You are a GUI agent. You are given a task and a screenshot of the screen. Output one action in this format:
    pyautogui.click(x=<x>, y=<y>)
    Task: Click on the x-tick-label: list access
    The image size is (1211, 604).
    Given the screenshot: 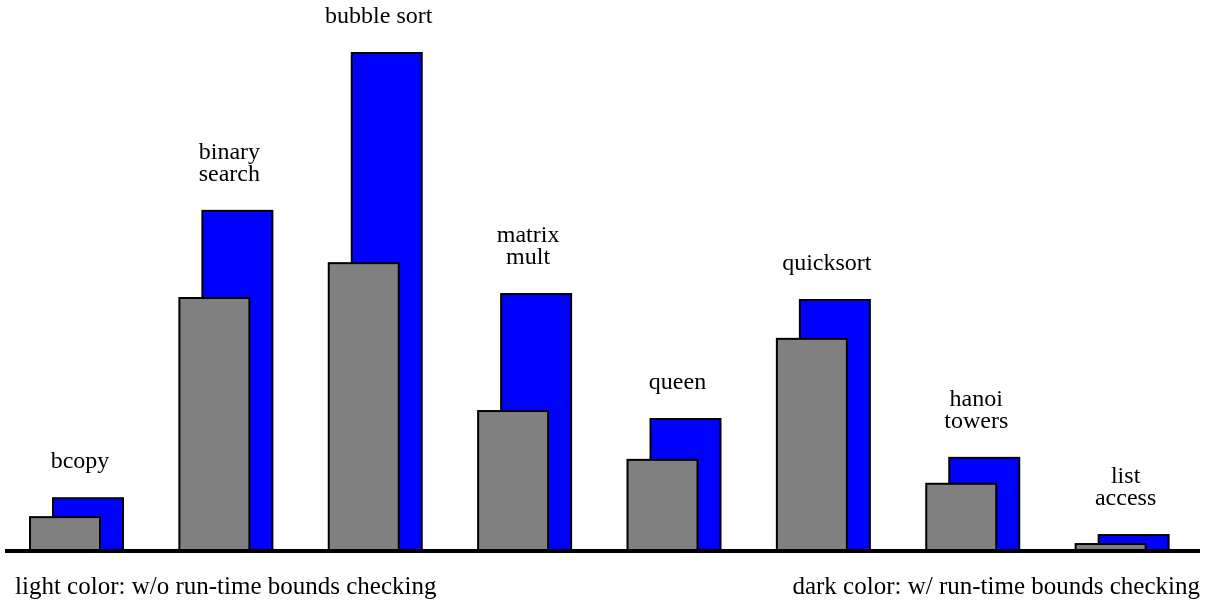 What is the action you would take?
    pyautogui.click(x=1125, y=486)
    